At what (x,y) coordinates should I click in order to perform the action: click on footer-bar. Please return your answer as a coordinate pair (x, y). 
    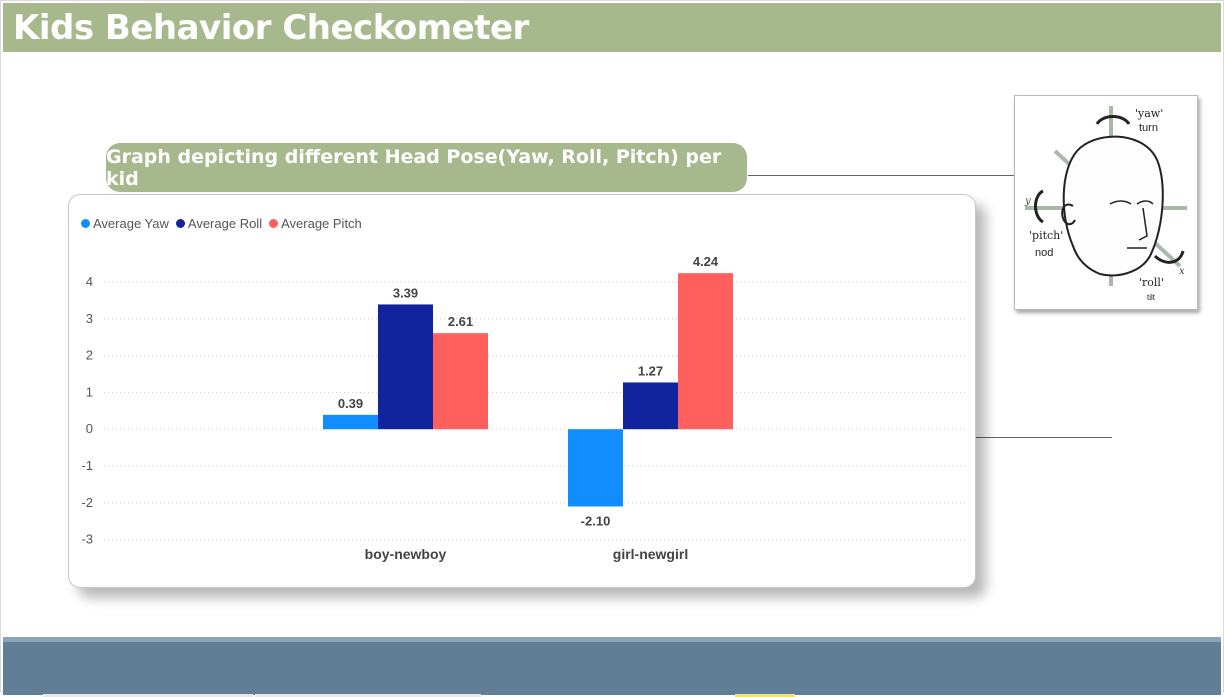
    Looking at the image, I should click on (612, 667).